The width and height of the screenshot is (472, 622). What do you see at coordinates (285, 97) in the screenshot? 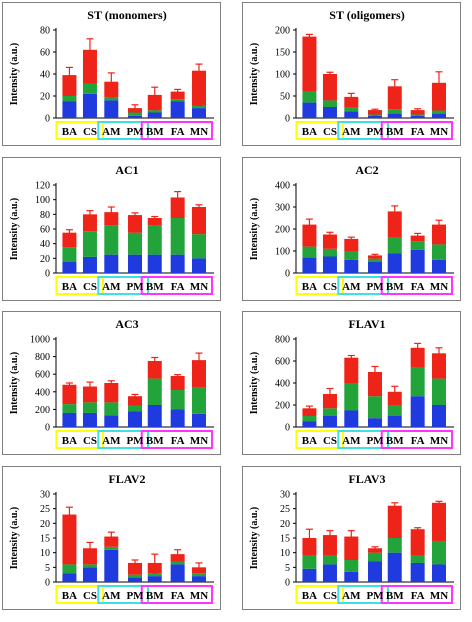
I see `y-tick-label: 50` at bounding box center [285, 97].